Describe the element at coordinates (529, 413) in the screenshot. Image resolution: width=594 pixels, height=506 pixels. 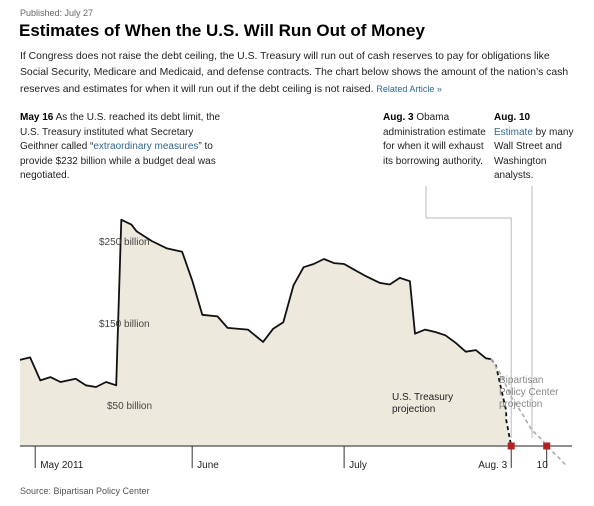
I see `bpc-projection-line` at that location.